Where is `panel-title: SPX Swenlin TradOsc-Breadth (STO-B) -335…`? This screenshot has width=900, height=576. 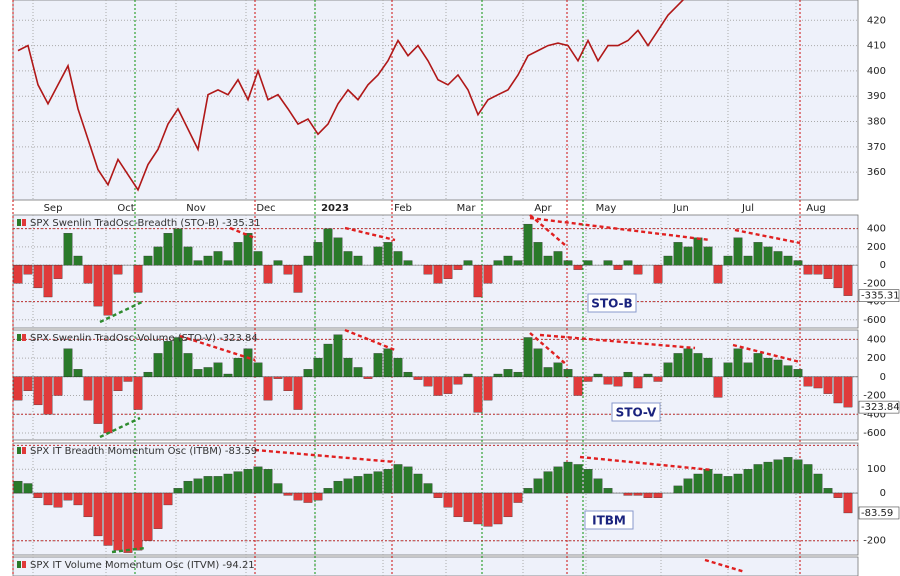
panel-title: SPX Swenlin TradOsc-Breadth (STO-B) -335… is located at coordinates (145, 223).